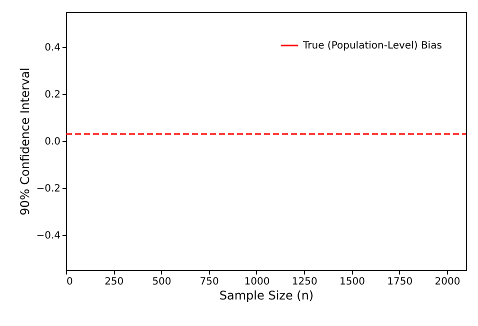 This screenshot has height=326, width=478. Describe the element at coordinates (52, 142) in the screenshot. I see `y-tick-label: 0.0` at that location.